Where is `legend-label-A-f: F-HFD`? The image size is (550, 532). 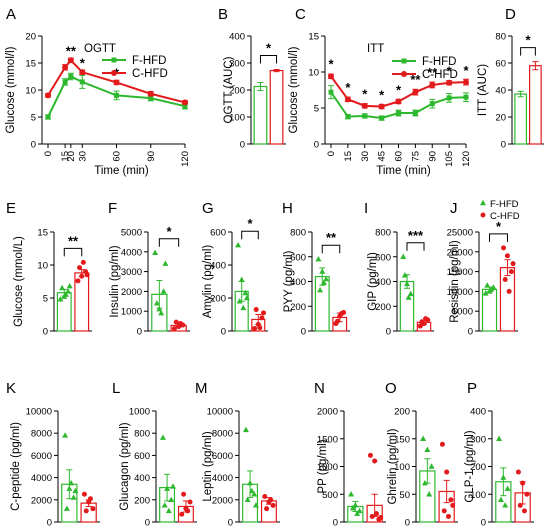
legend-label-A-f: F-HFD is located at coordinates (149, 61).